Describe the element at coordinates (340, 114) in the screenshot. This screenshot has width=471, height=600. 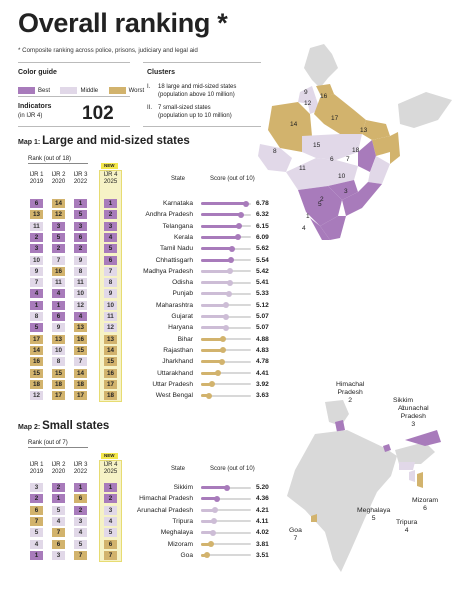
I see `map-region-up` at that location.